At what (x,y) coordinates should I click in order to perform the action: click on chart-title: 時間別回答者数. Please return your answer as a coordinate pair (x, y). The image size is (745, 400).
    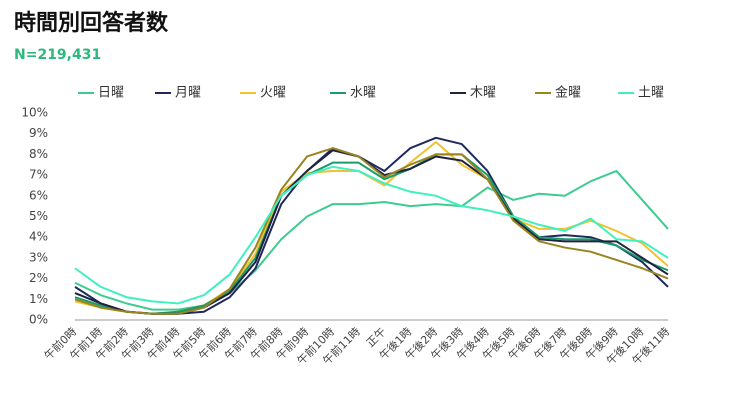
    Looking at the image, I should click on (91, 23).